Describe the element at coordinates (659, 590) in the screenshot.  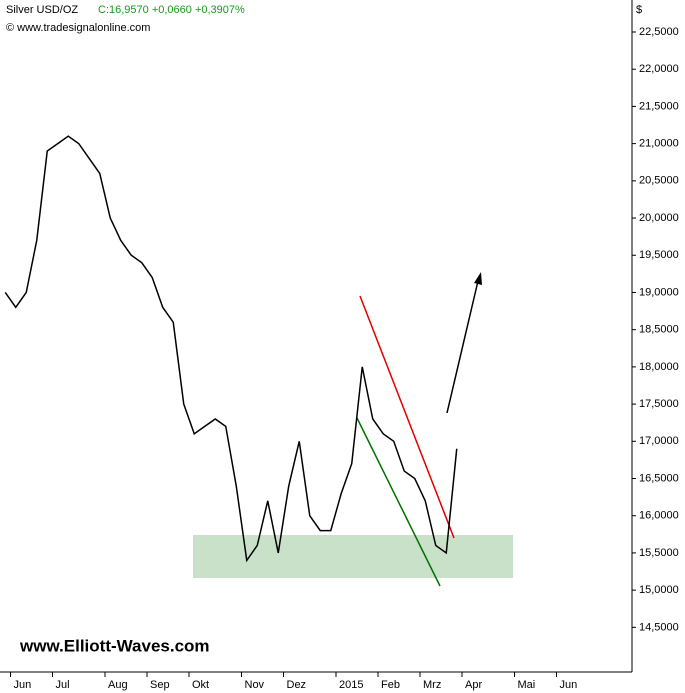
I see `y-tick-label: 15,0000` at that location.